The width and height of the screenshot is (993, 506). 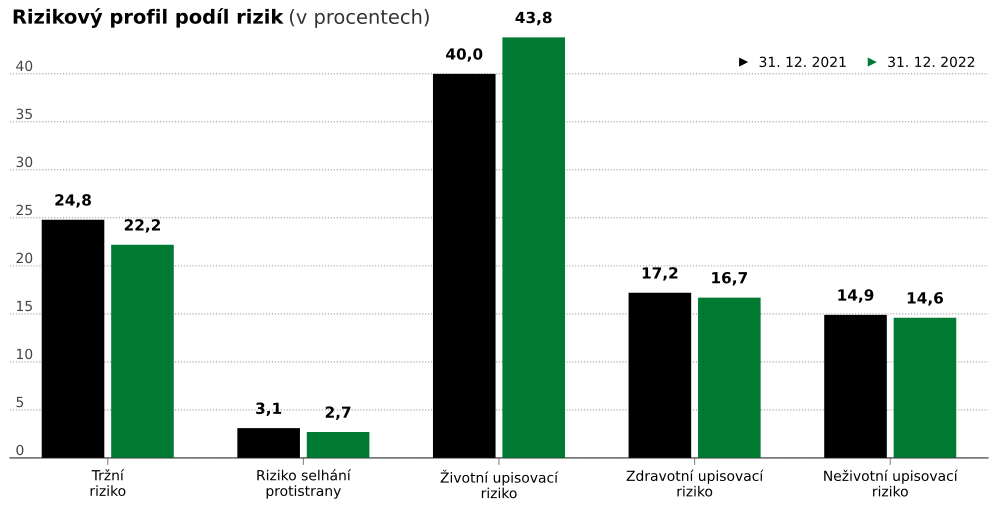 What do you see at coordinates (729, 279) in the screenshot?
I see `text: 16,7` at bounding box center [729, 279].